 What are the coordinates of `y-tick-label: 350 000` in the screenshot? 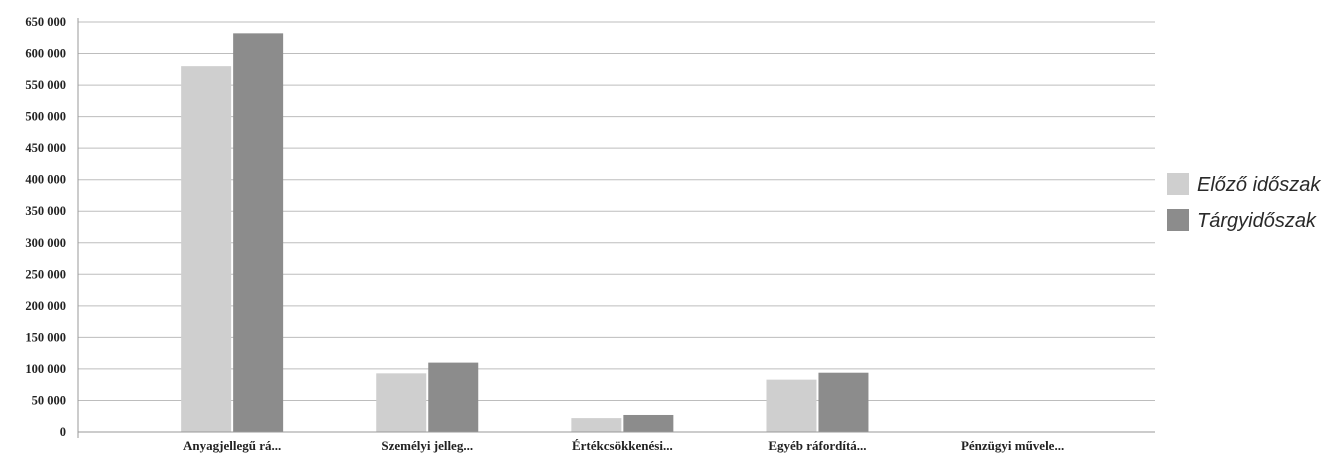 It's located at (45, 211).